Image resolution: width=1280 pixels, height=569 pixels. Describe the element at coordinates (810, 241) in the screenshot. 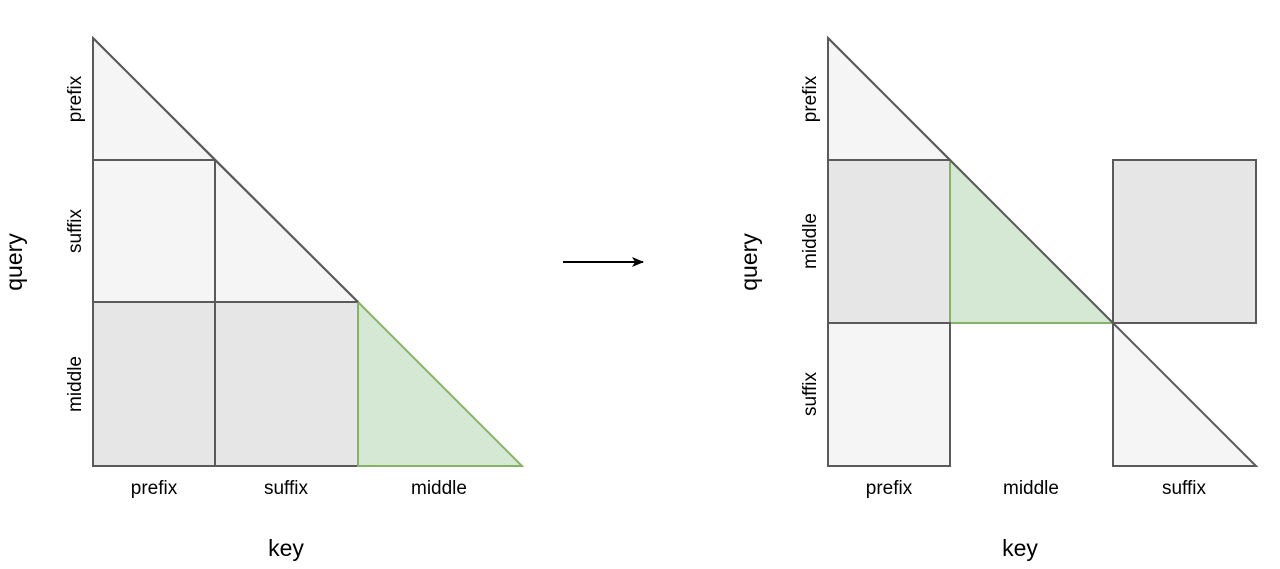

I see `right-row-label-middle: middle` at that location.